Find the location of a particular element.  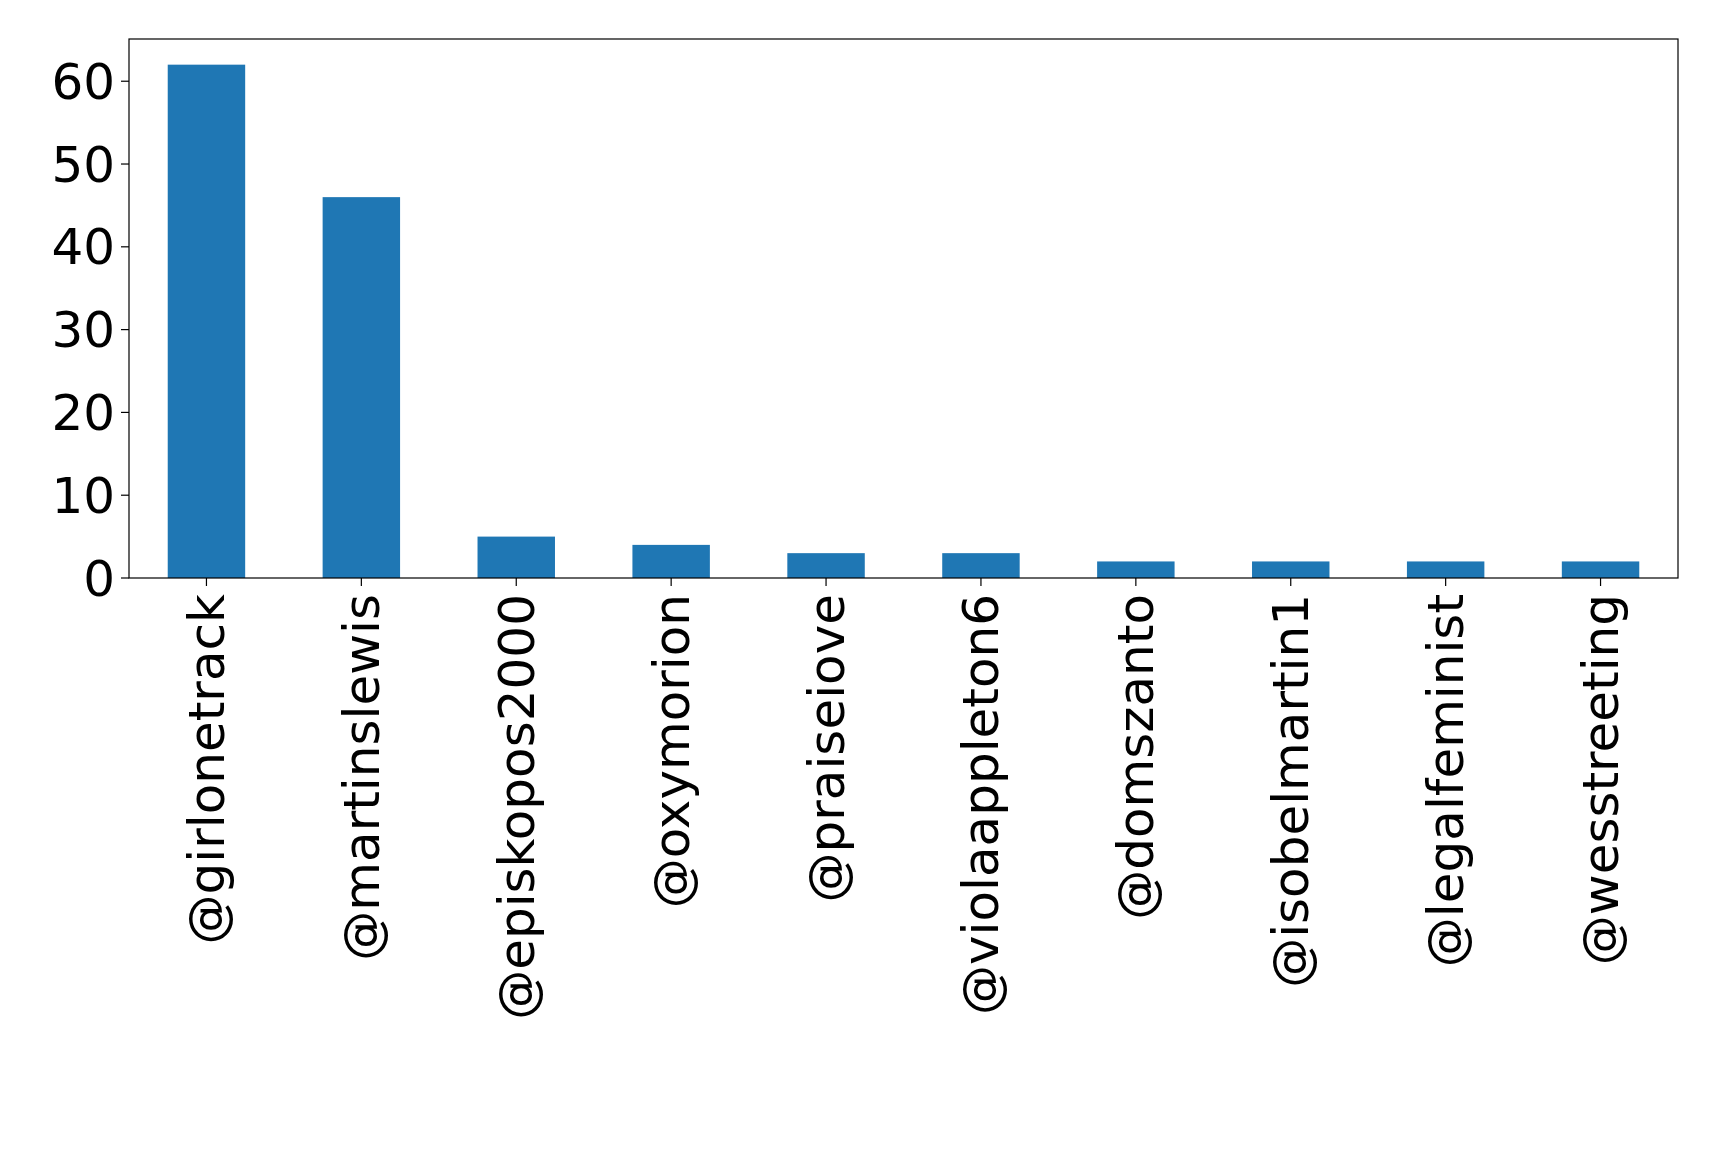

x-tick-label: @martinslewis is located at coordinates (361, 777).